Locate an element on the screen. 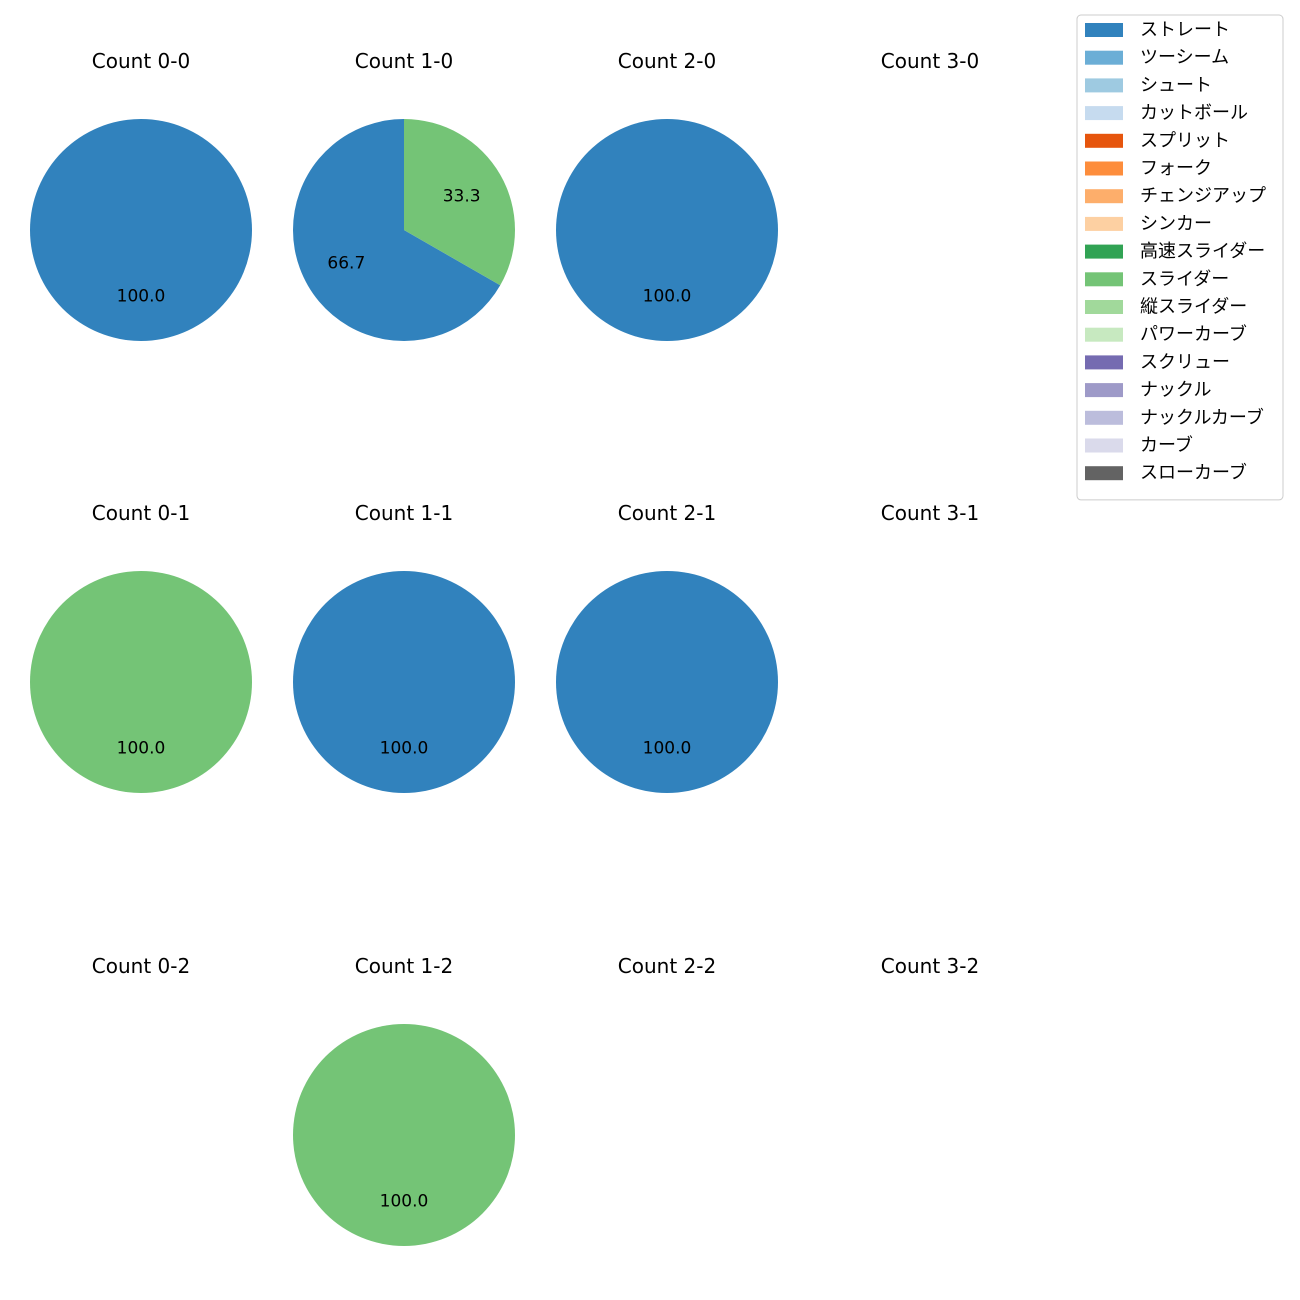 This screenshot has width=1300, height=1300. legend-label: シュート is located at coordinates (1176, 85).